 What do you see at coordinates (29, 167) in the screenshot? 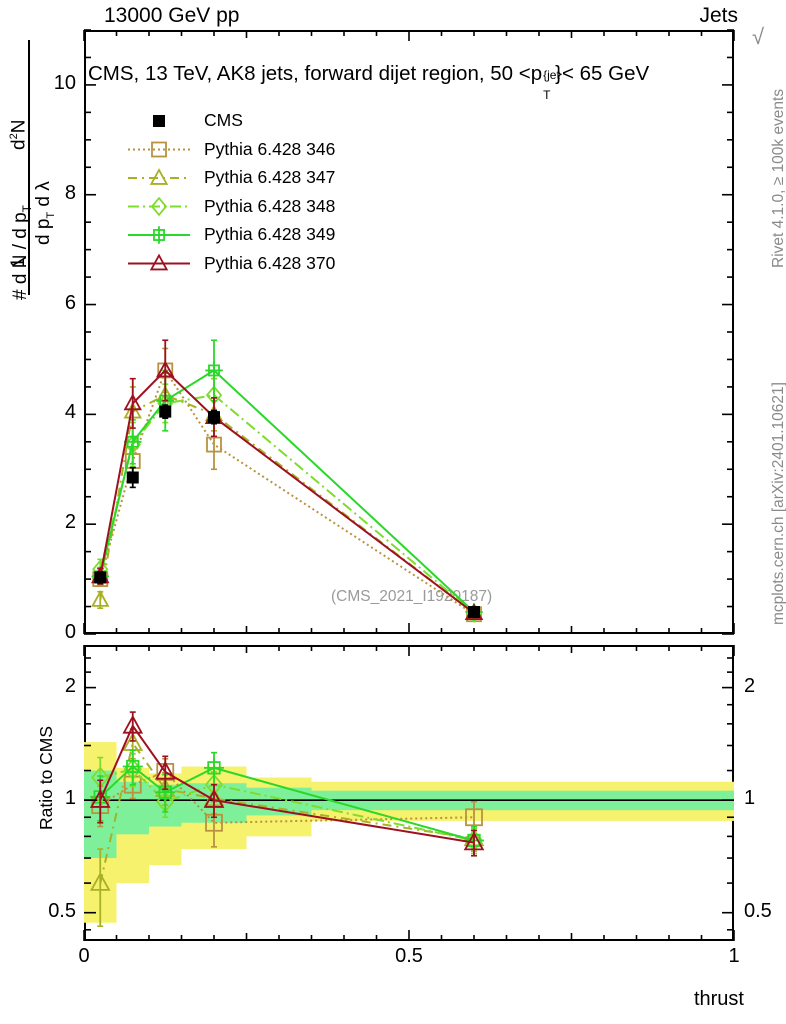
I see `main-y-axis-fraction-bar` at bounding box center [29, 167].